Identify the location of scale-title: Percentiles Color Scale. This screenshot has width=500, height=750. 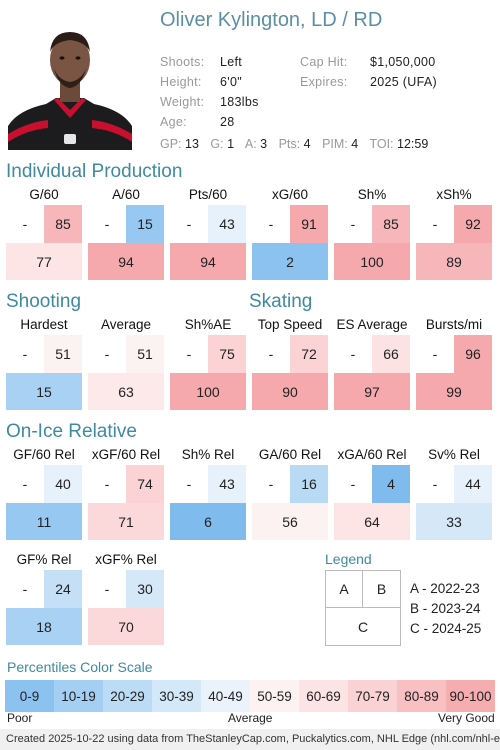
(80, 667).